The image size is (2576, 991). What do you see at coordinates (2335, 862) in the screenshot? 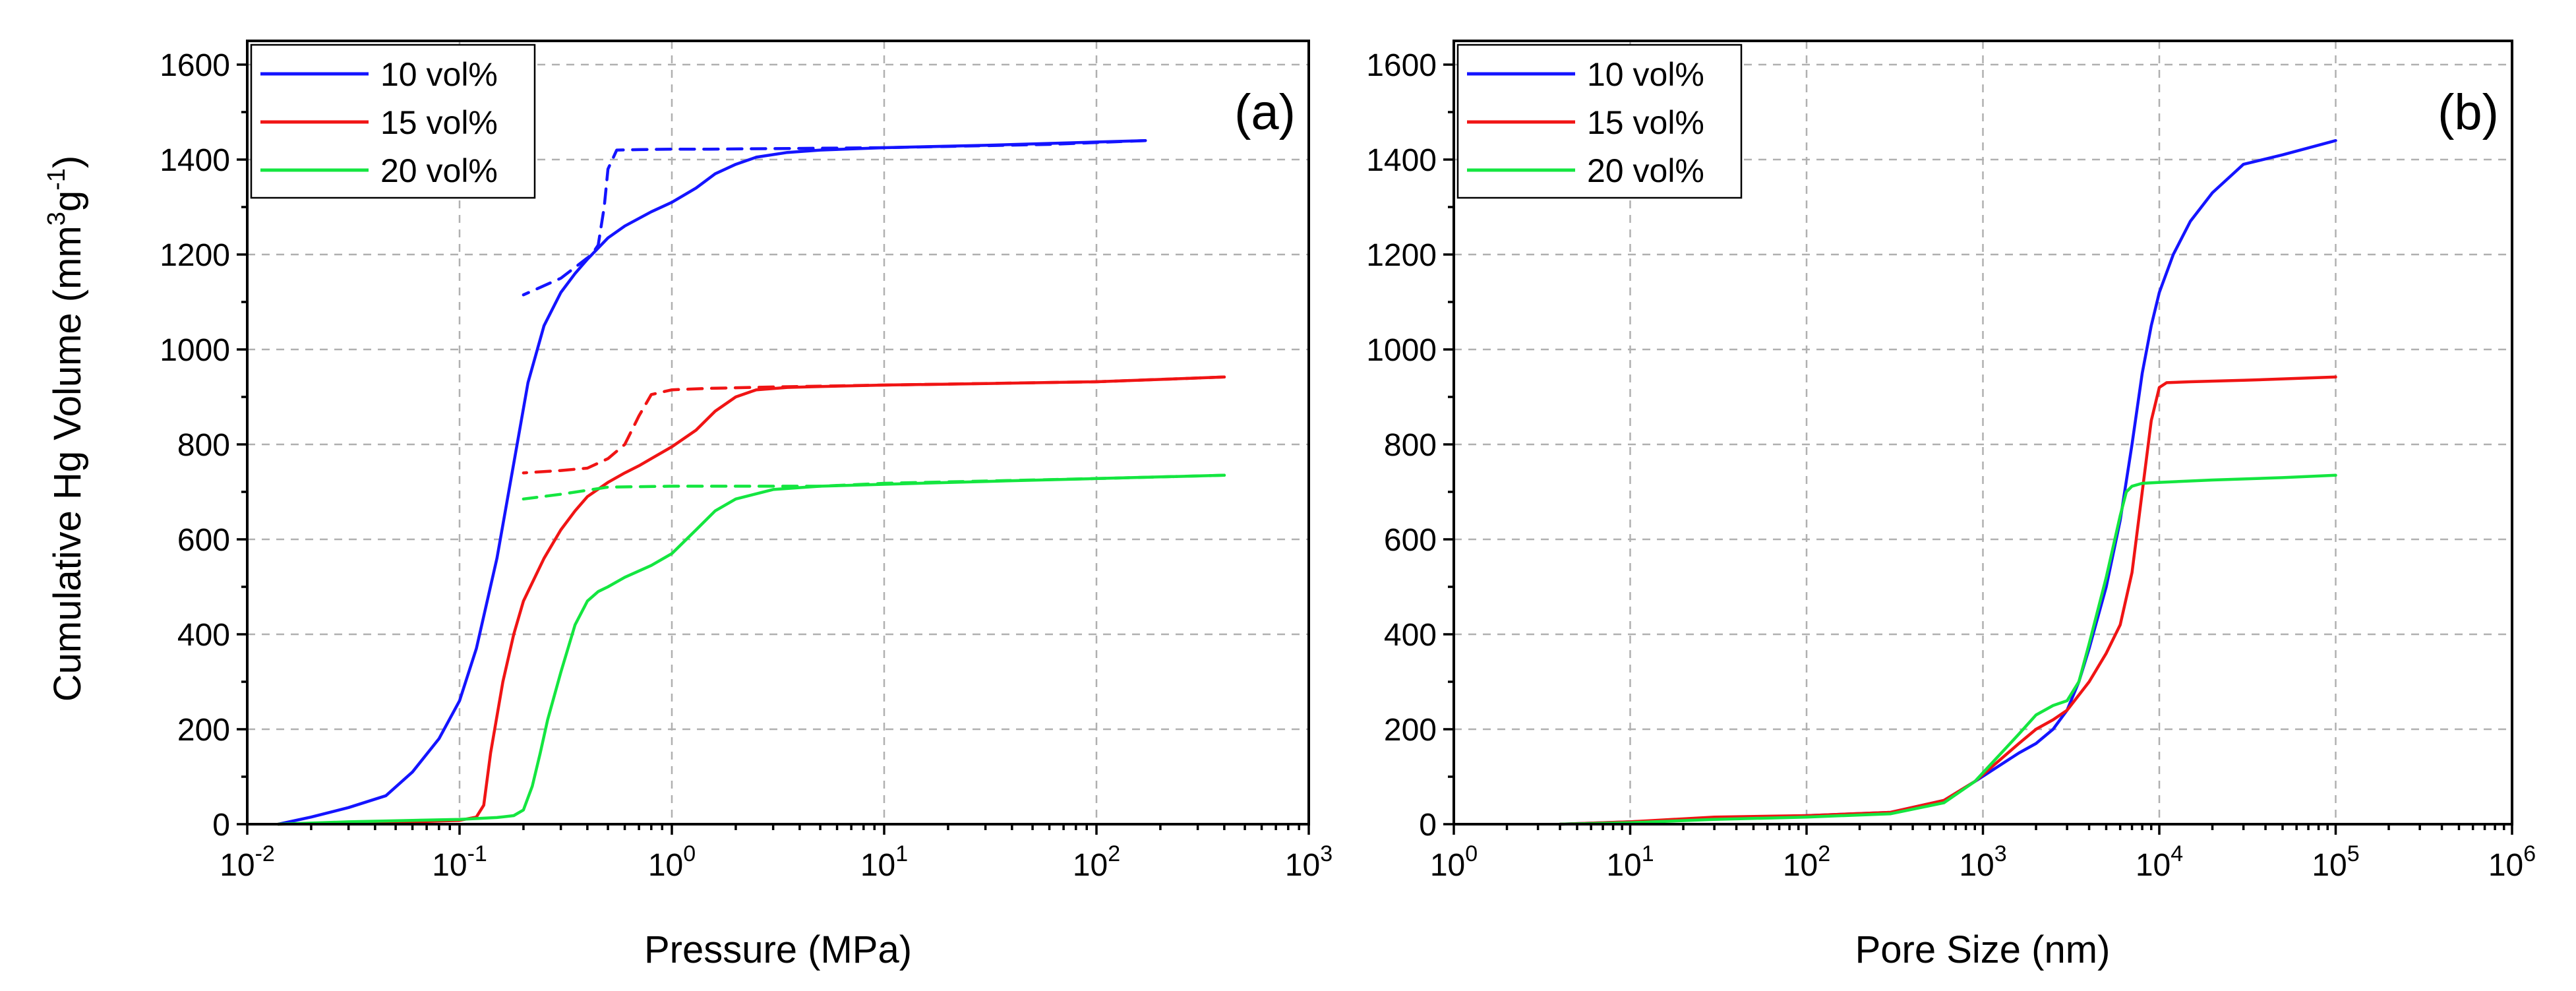
I see `x-tick-label: 10⁵` at bounding box center [2335, 862].